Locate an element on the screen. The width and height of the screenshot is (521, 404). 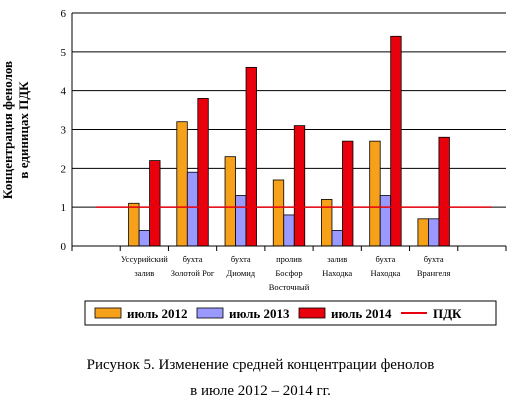
y-axis-title-line-1: Концентрация фенолов is located at coordinates (7, 130).